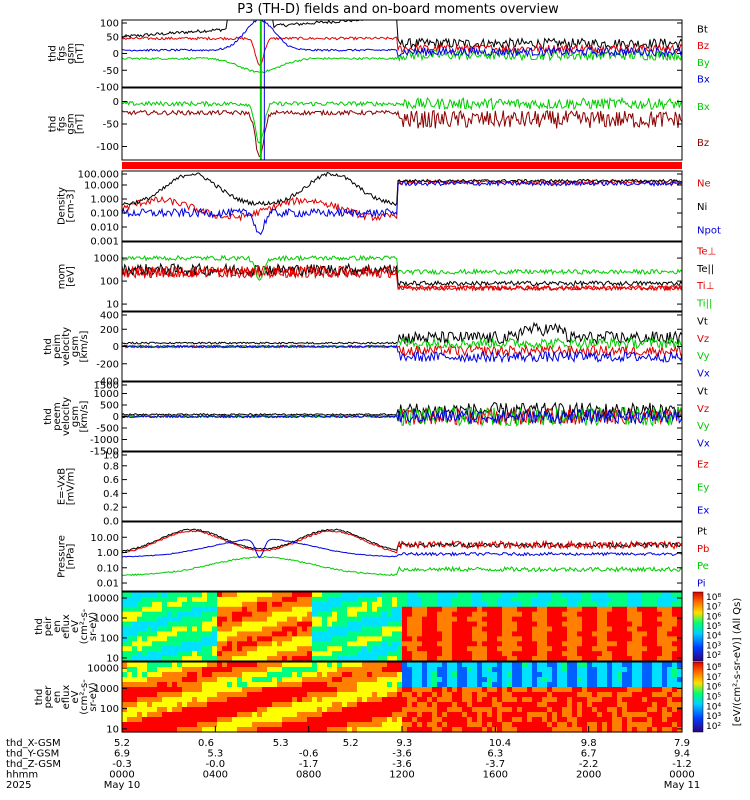 Image resolution: width=750 pixels, height=800 pixels. What do you see at coordinates (402, 350) in the screenshot?
I see `series-peim-velocity-Vz` at bounding box center [402, 350].